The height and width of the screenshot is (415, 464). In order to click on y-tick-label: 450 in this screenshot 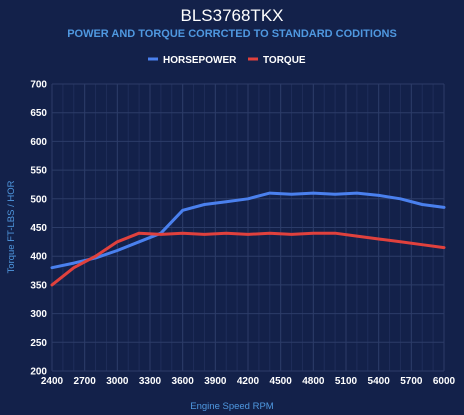, I will do `click(38, 228)`.